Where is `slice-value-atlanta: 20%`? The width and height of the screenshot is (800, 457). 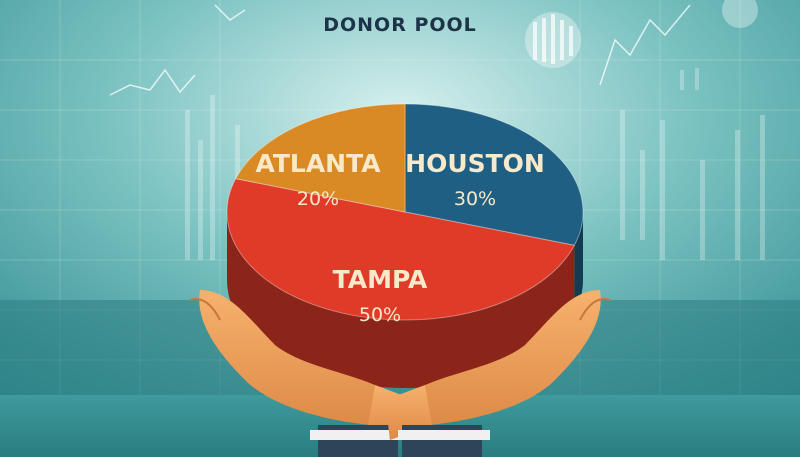
slice-value-atlanta: 20% is located at coordinates (318, 199).